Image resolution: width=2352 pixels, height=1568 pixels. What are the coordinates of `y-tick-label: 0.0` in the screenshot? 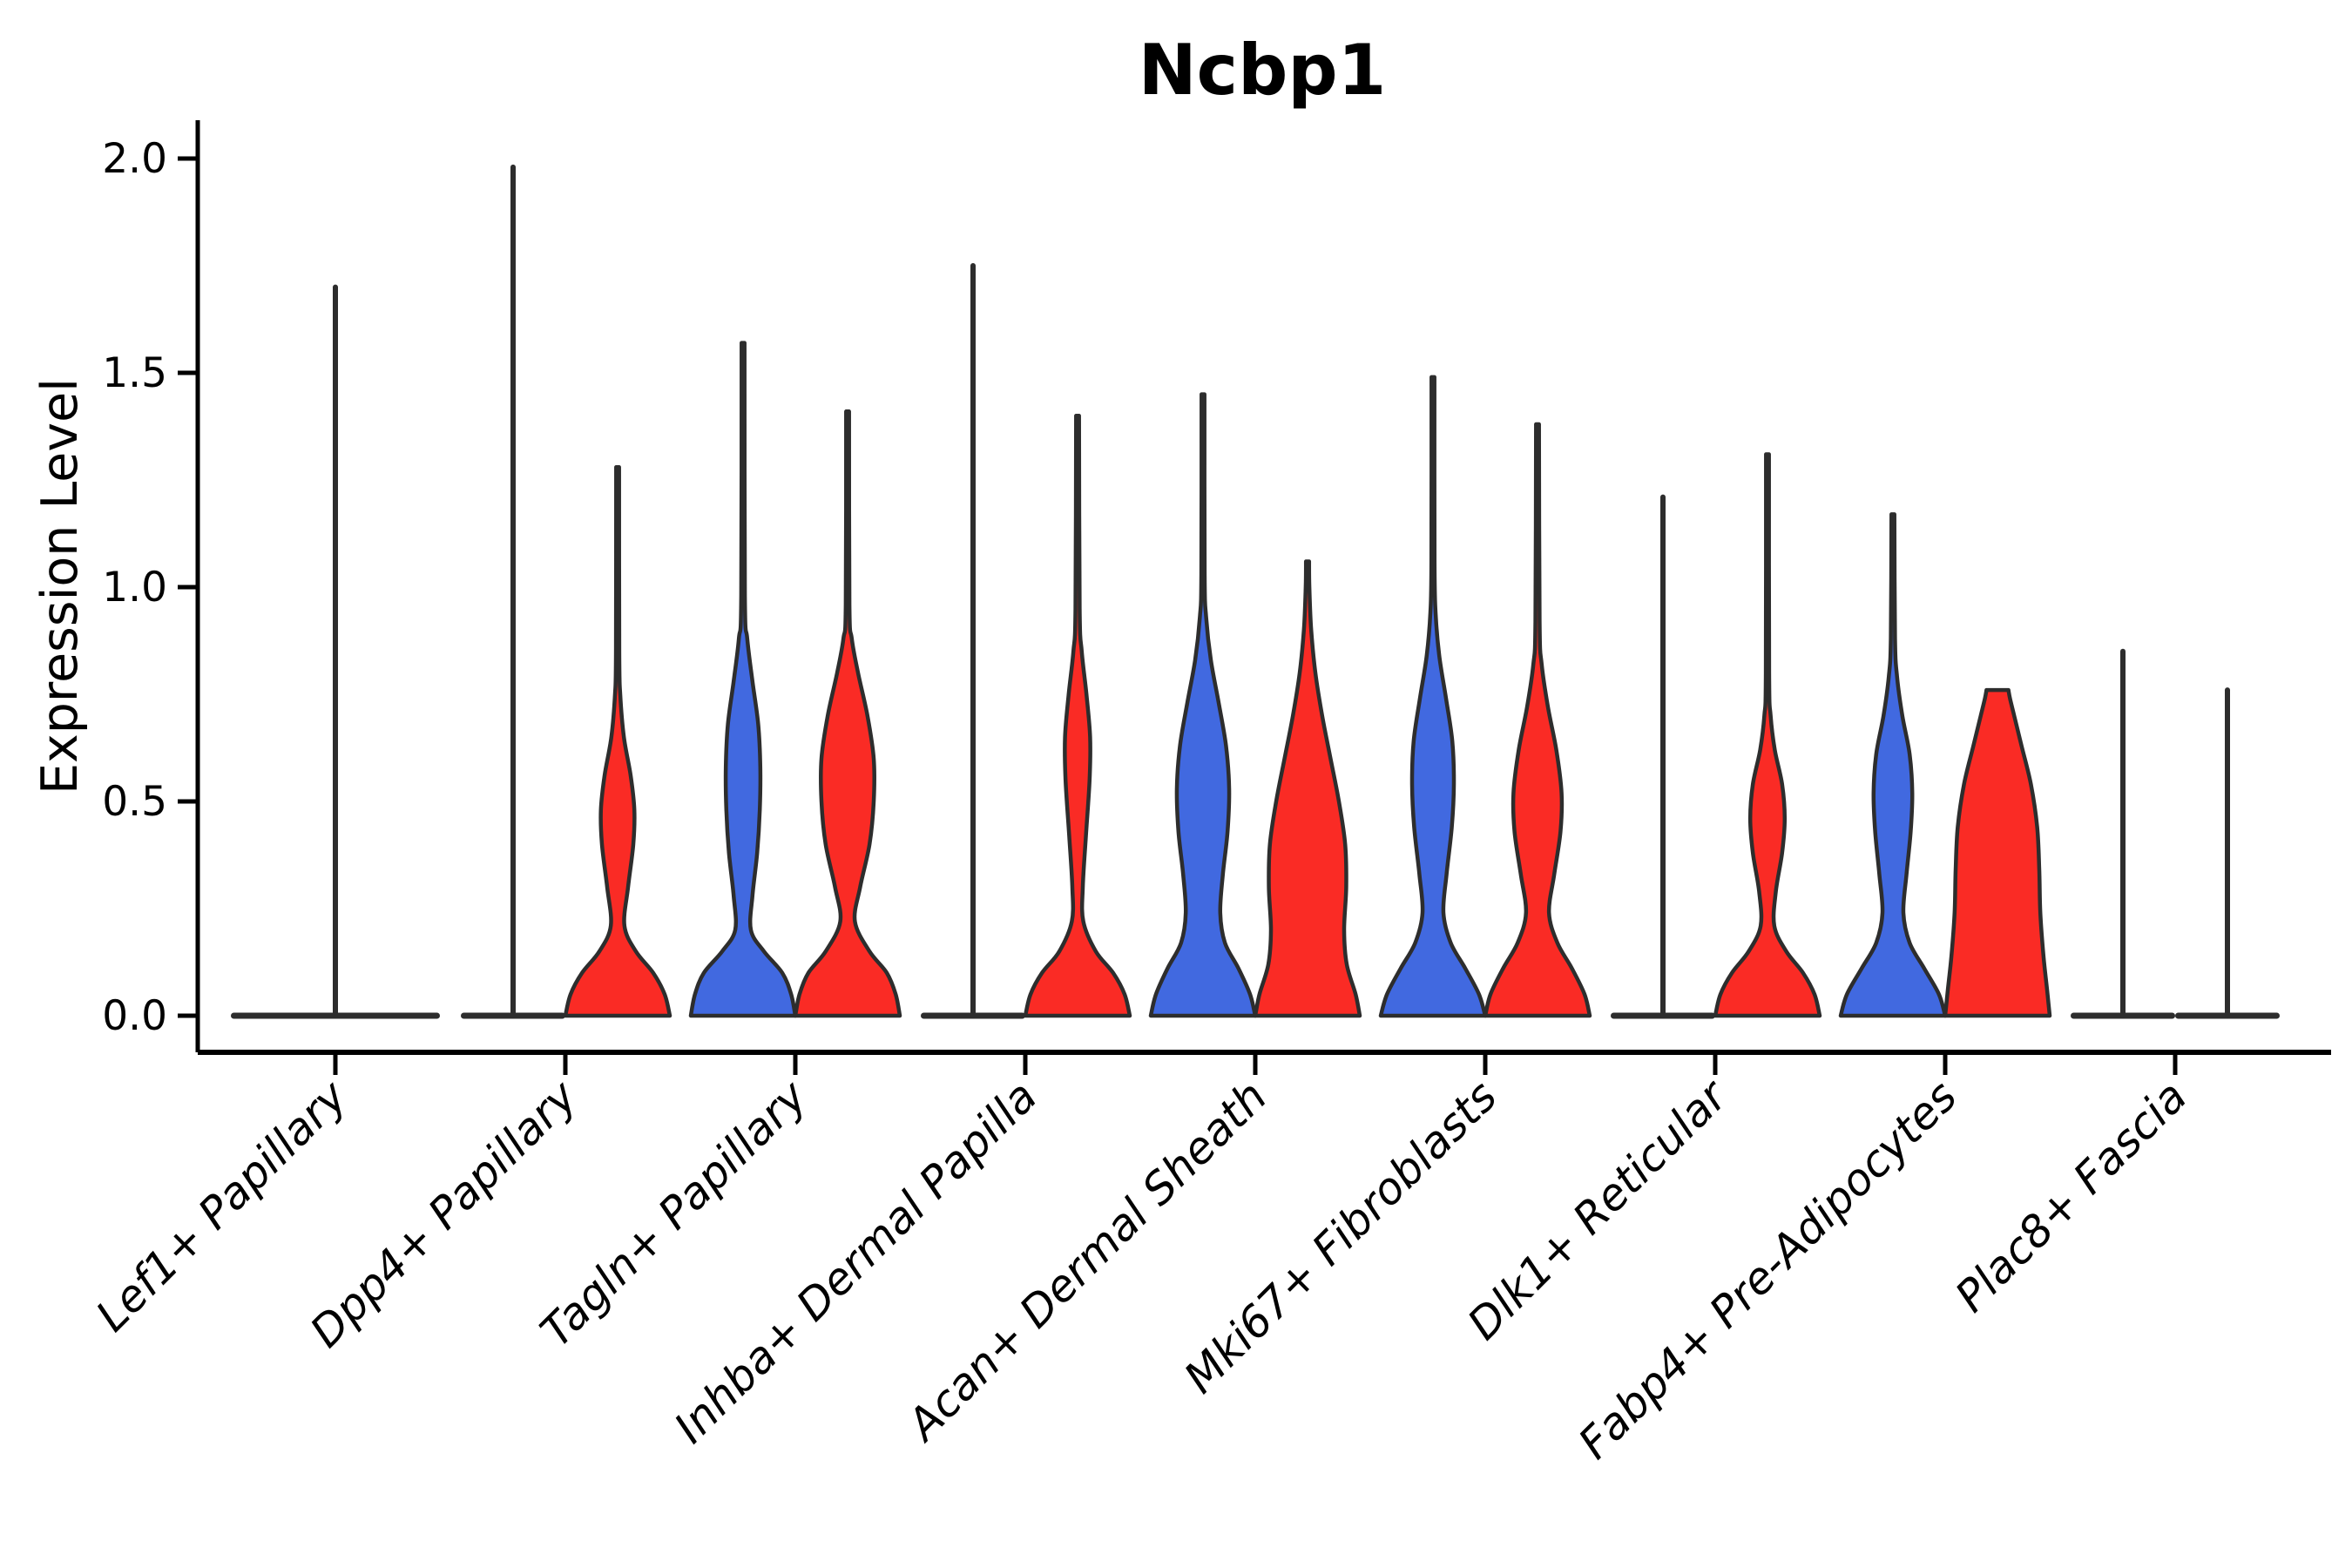 It's located at (134, 1016).